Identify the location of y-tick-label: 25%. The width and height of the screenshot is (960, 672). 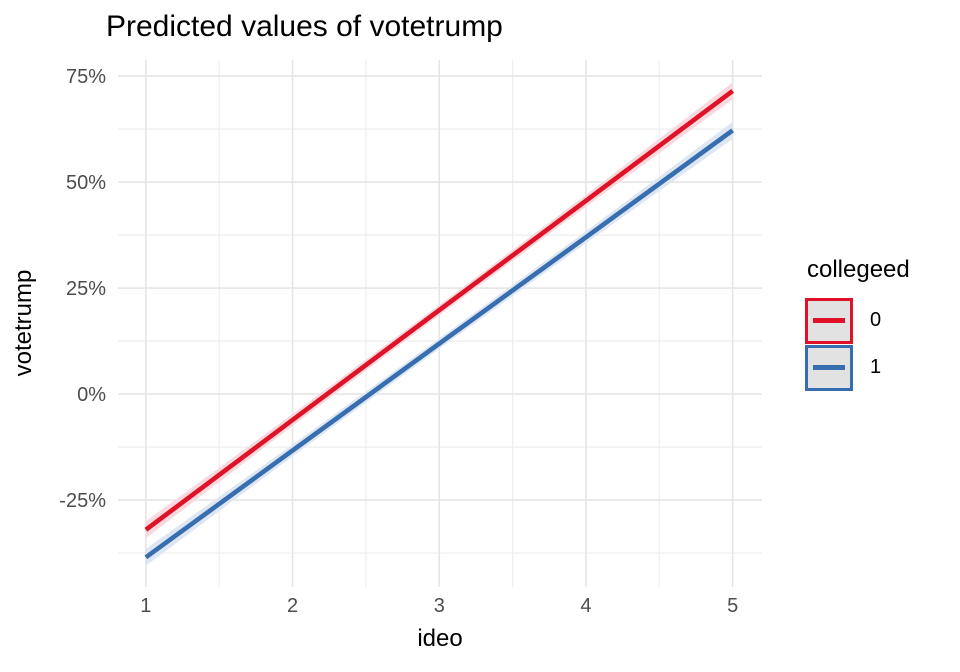
(86, 289).